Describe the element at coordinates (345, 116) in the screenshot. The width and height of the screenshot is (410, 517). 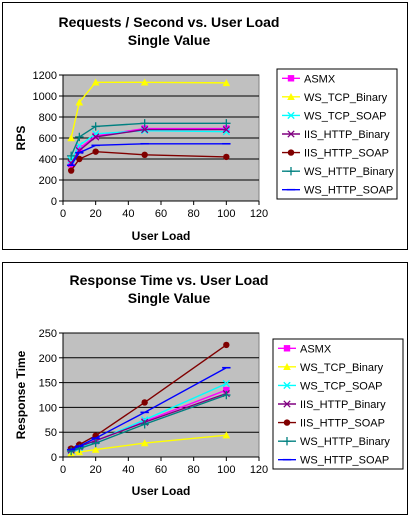
I see `legend-label: WS_TCP_SOAP` at that location.